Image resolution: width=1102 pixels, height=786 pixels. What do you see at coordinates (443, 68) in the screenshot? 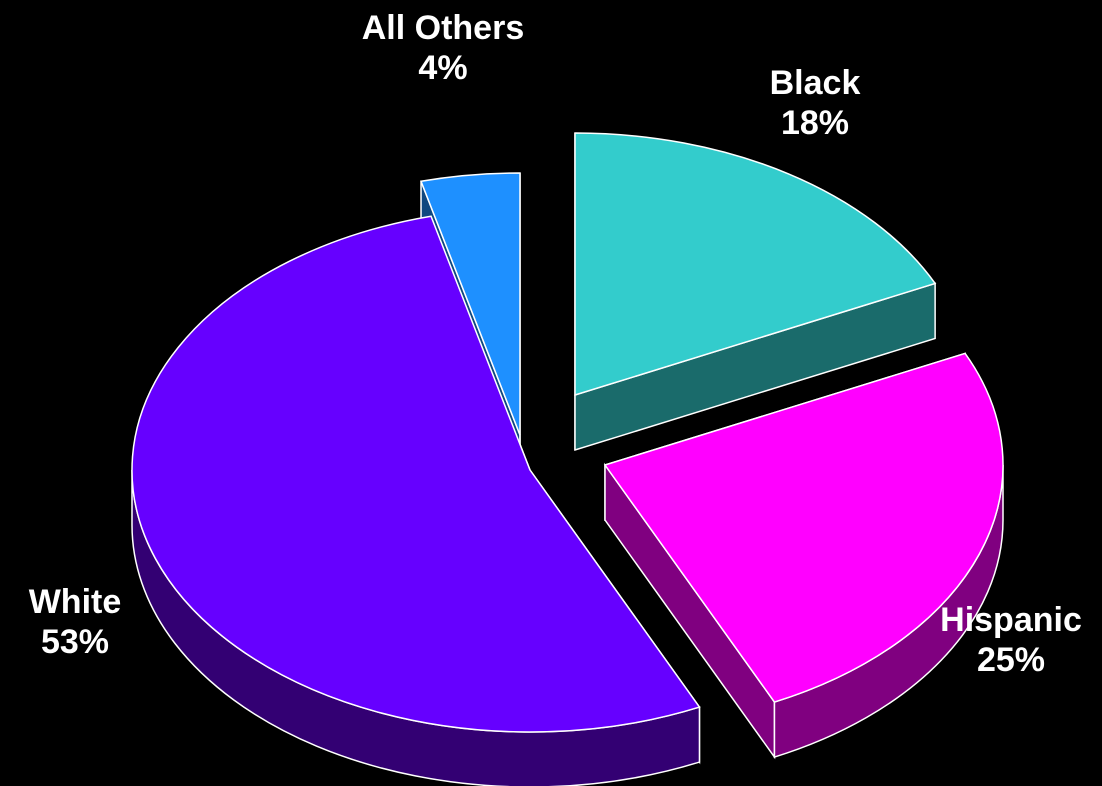
I see `label-all-others-value: 4%` at bounding box center [443, 68].